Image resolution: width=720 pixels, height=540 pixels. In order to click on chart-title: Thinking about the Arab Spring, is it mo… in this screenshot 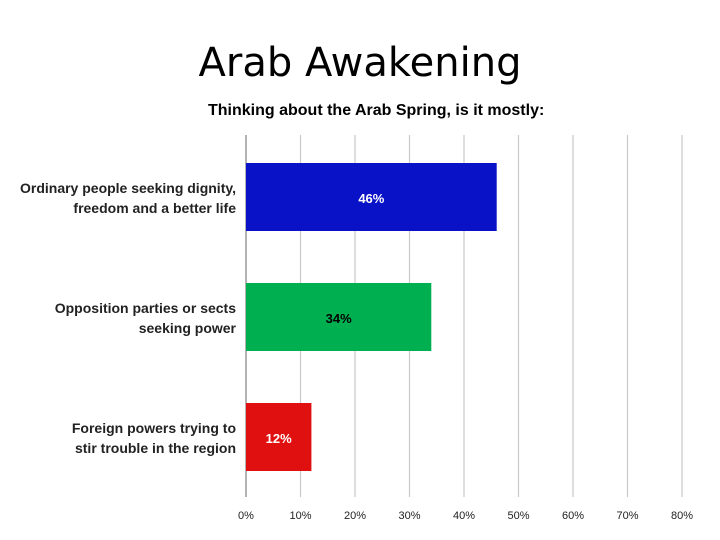, I will do `click(376, 110)`.